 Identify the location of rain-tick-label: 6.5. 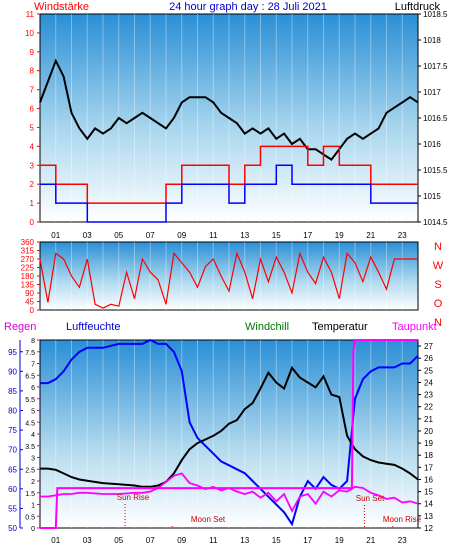
(30, 376).